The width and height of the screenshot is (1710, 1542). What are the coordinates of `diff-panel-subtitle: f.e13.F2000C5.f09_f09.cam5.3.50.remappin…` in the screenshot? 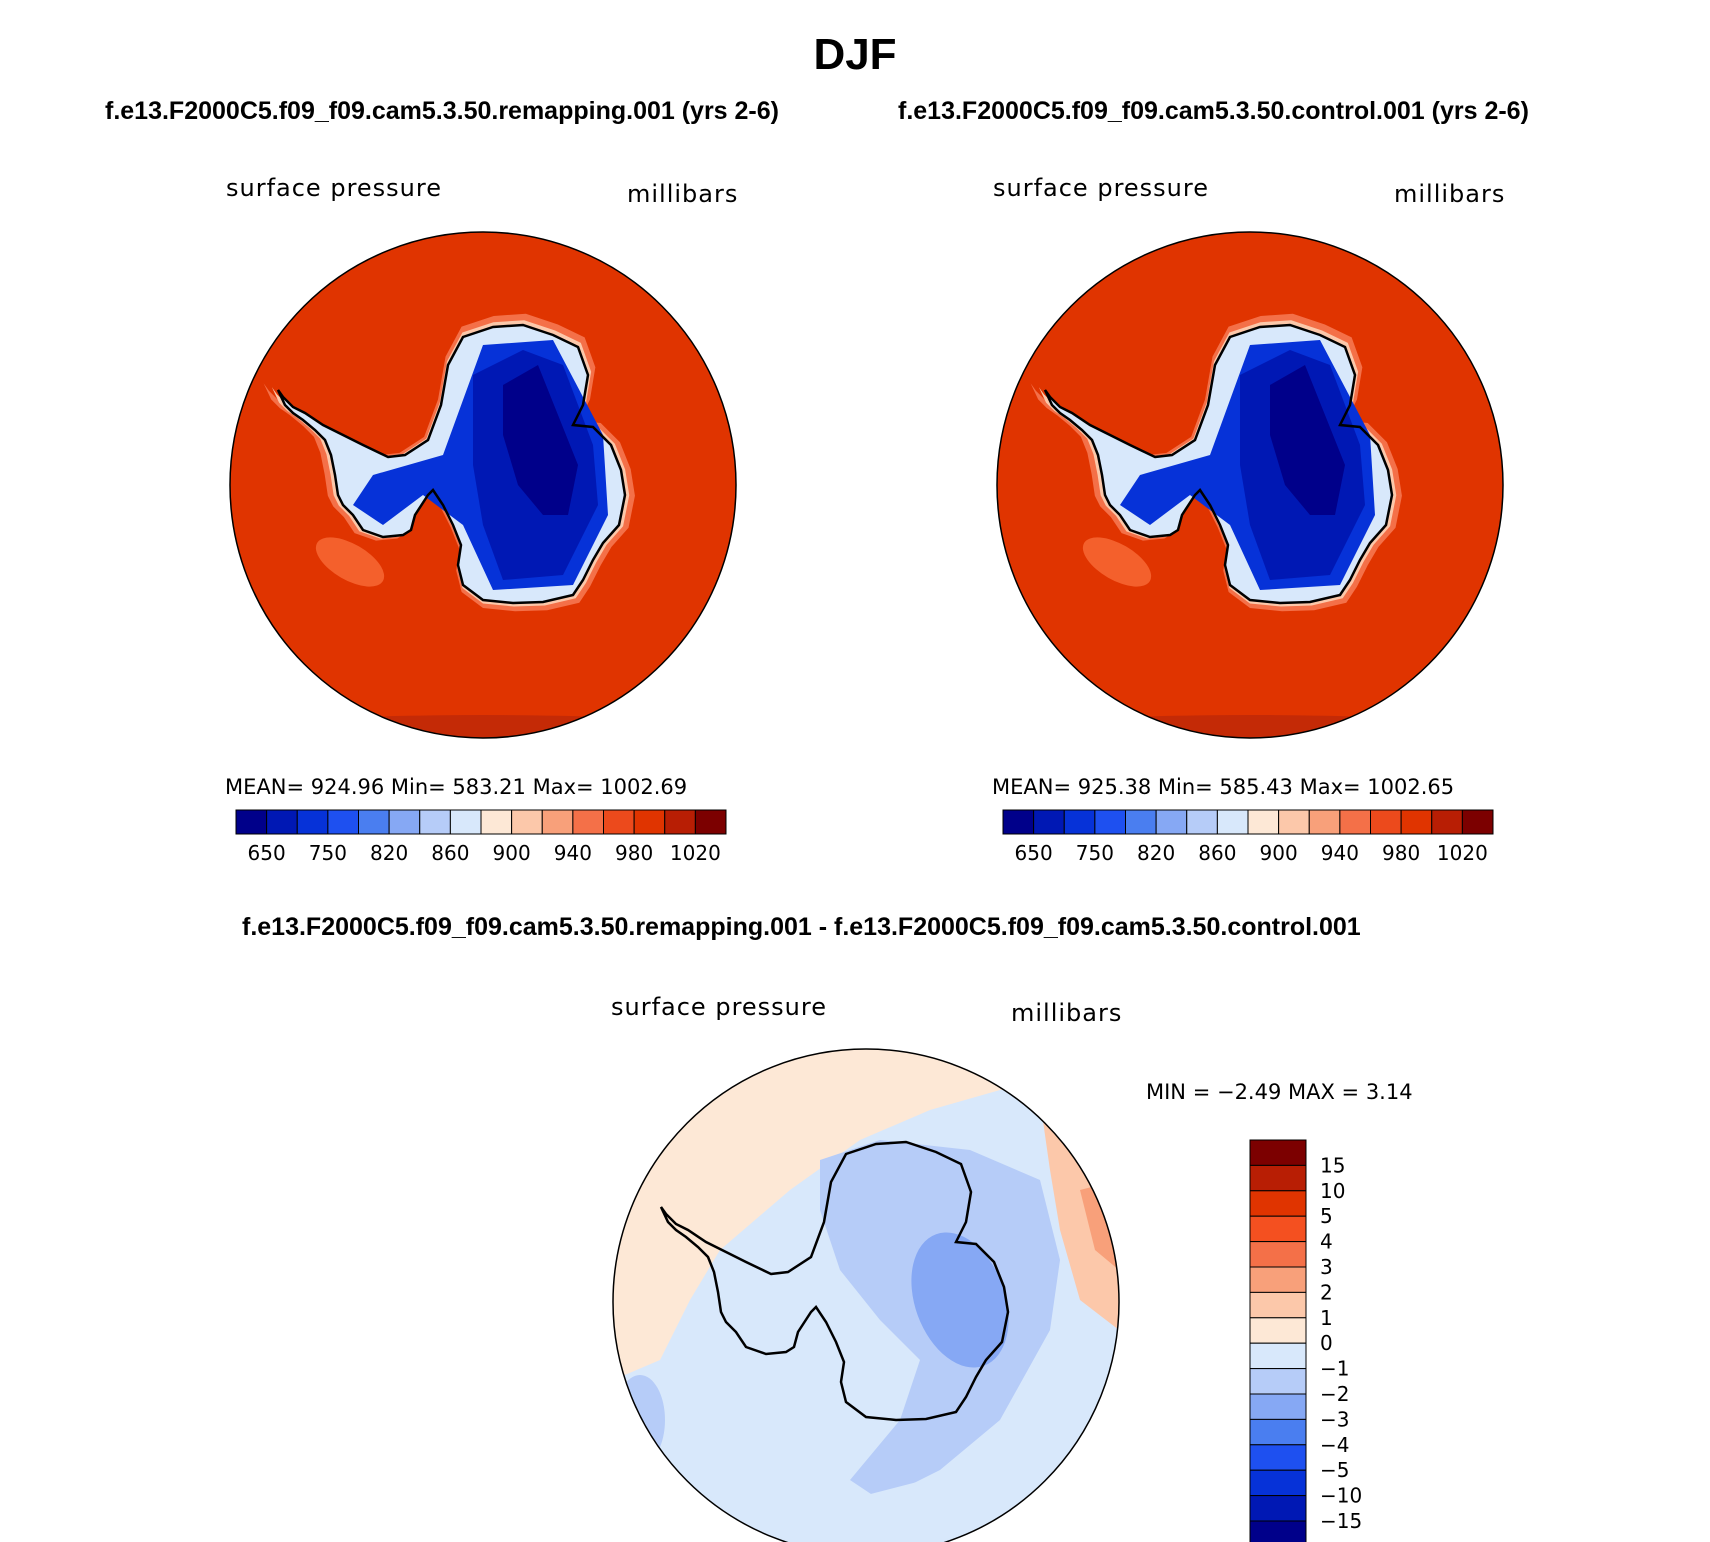 It's located at (801, 927).